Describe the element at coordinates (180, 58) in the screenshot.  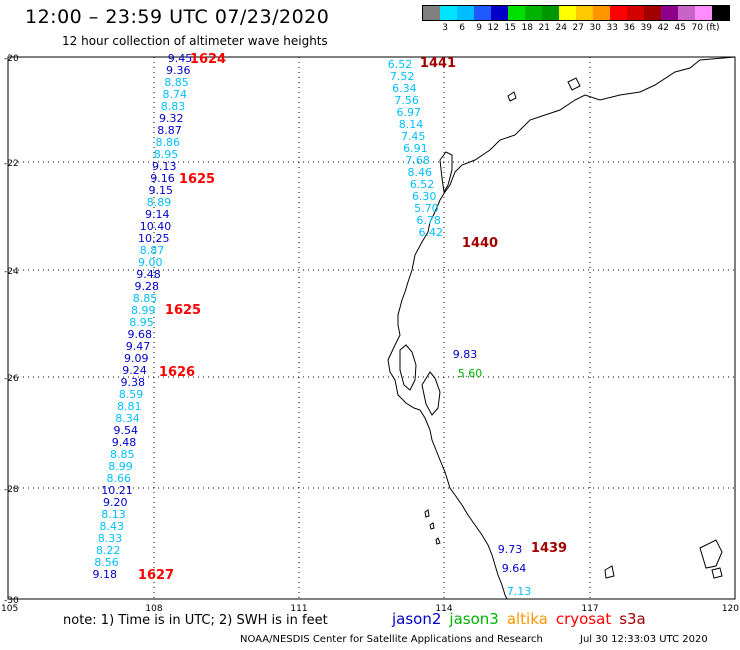
I see `wave-height-value: 9.45` at that location.